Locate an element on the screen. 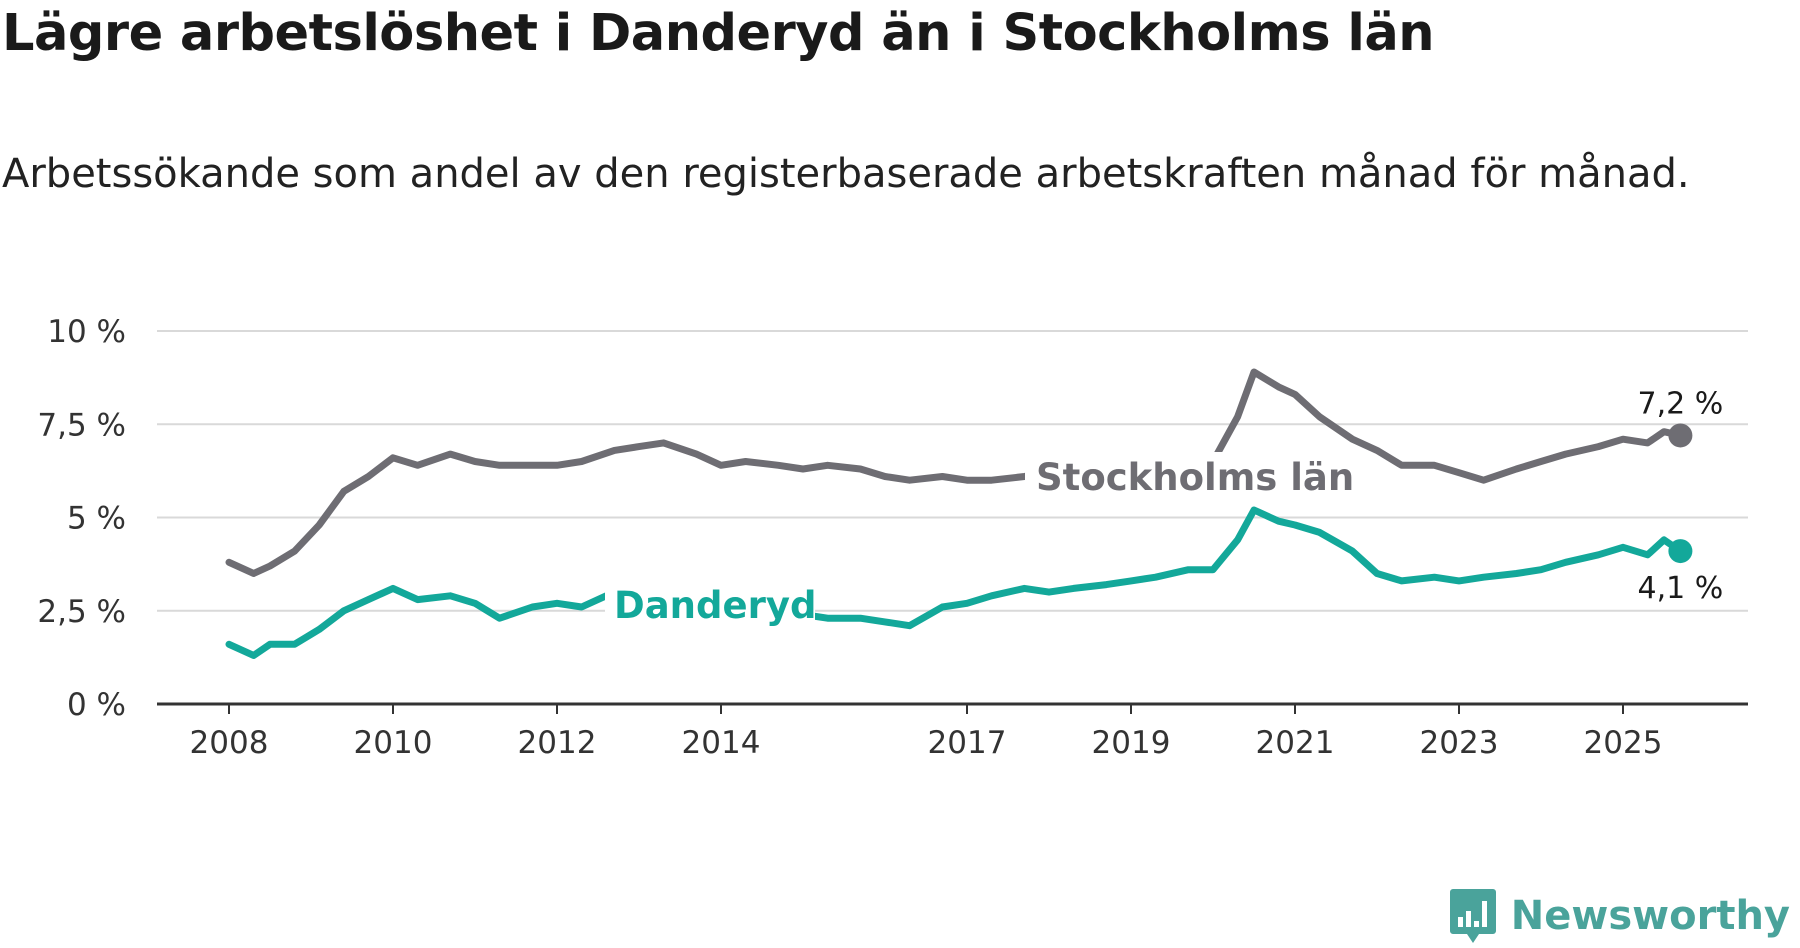  x-tick-label: 2021 is located at coordinates (1295, 743).